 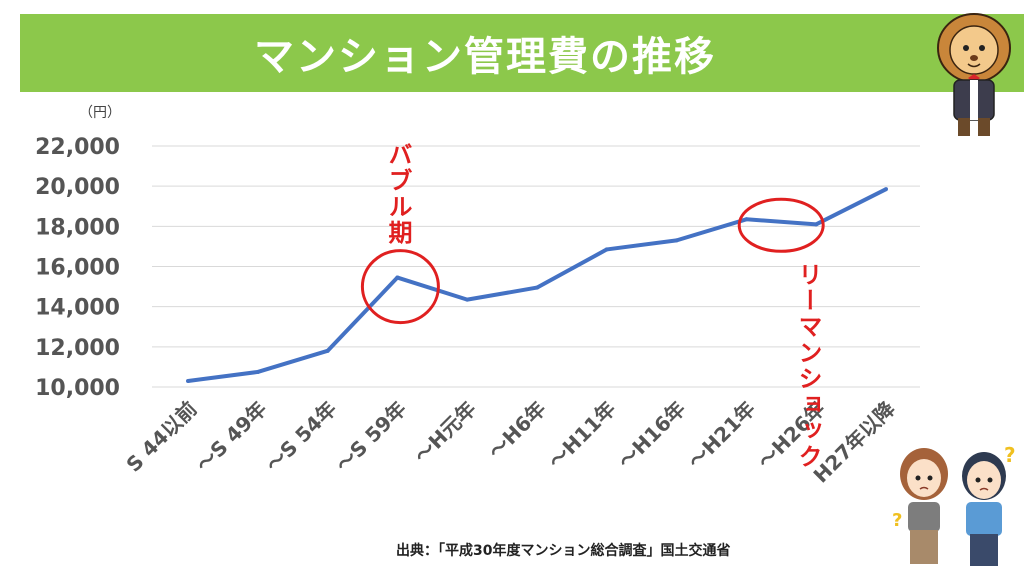 What do you see at coordinates (781, 225) in the screenshot?
I see `lehman-highlight-circle` at bounding box center [781, 225].